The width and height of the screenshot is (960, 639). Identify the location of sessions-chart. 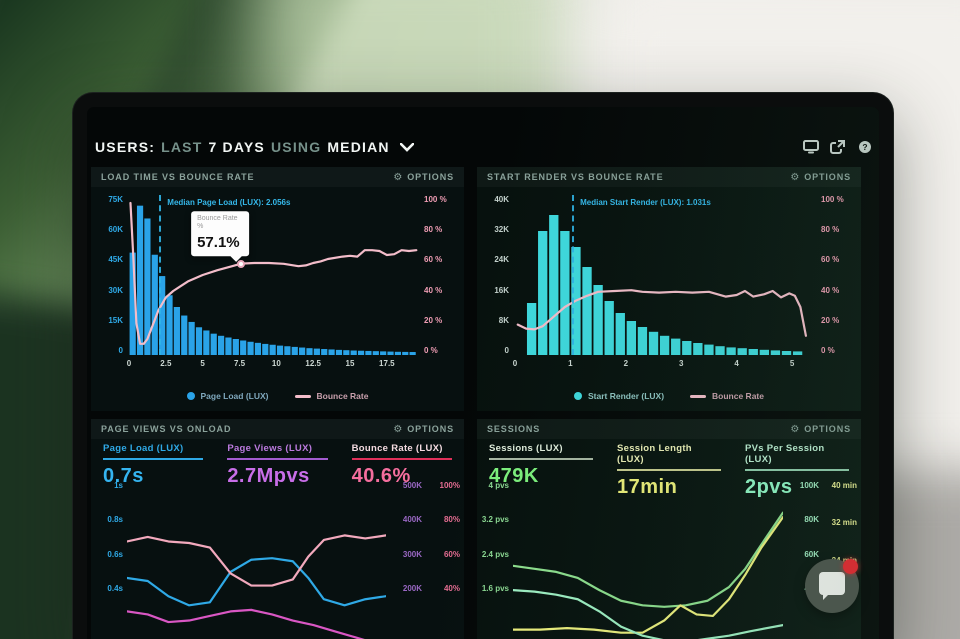
(648, 572).